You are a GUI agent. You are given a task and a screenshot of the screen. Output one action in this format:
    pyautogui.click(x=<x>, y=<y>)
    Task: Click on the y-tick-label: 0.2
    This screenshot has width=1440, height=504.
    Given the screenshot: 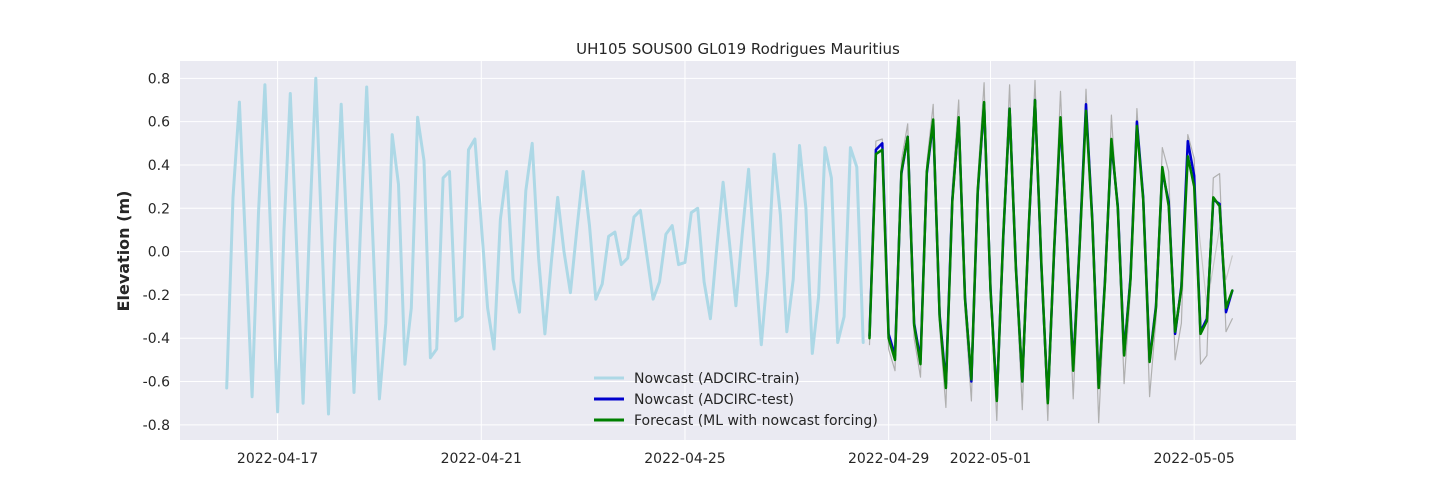 What is the action you would take?
    pyautogui.click(x=159, y=209)
    